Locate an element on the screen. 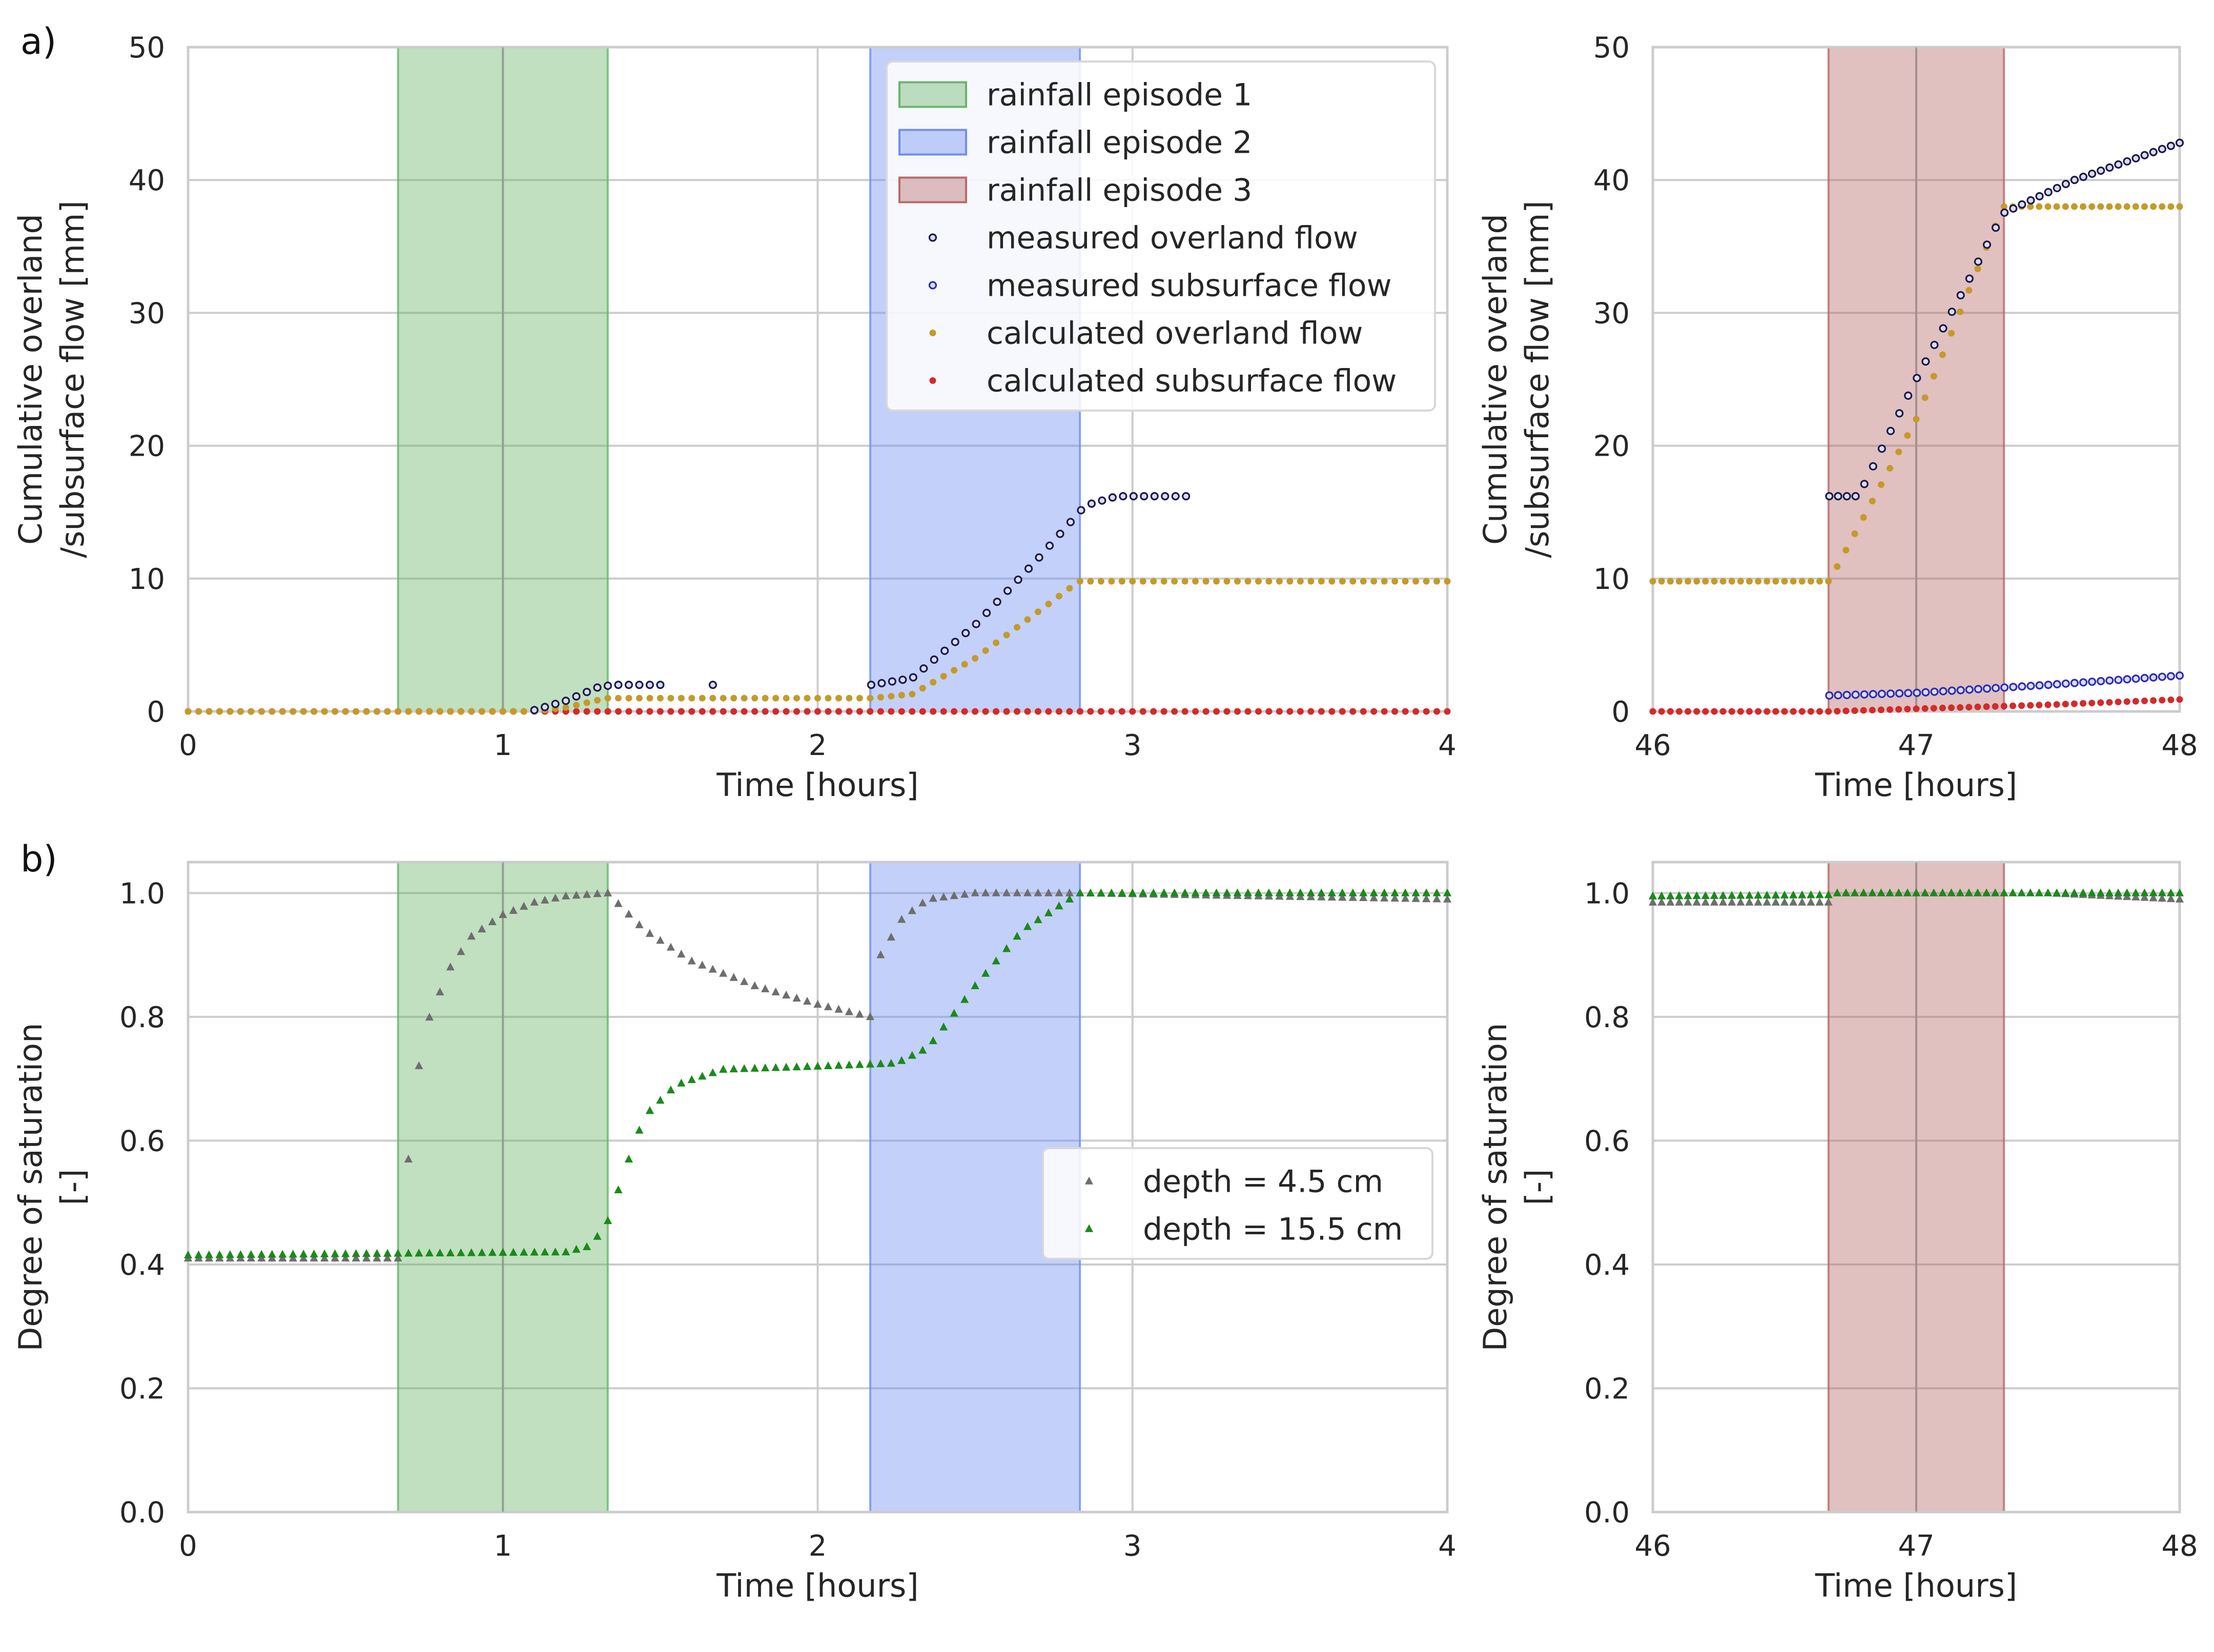 This screenshot has width=2214, height=1652. y-axis-label: Degree of saturation [-] is located at coordinates (1516, 1188).